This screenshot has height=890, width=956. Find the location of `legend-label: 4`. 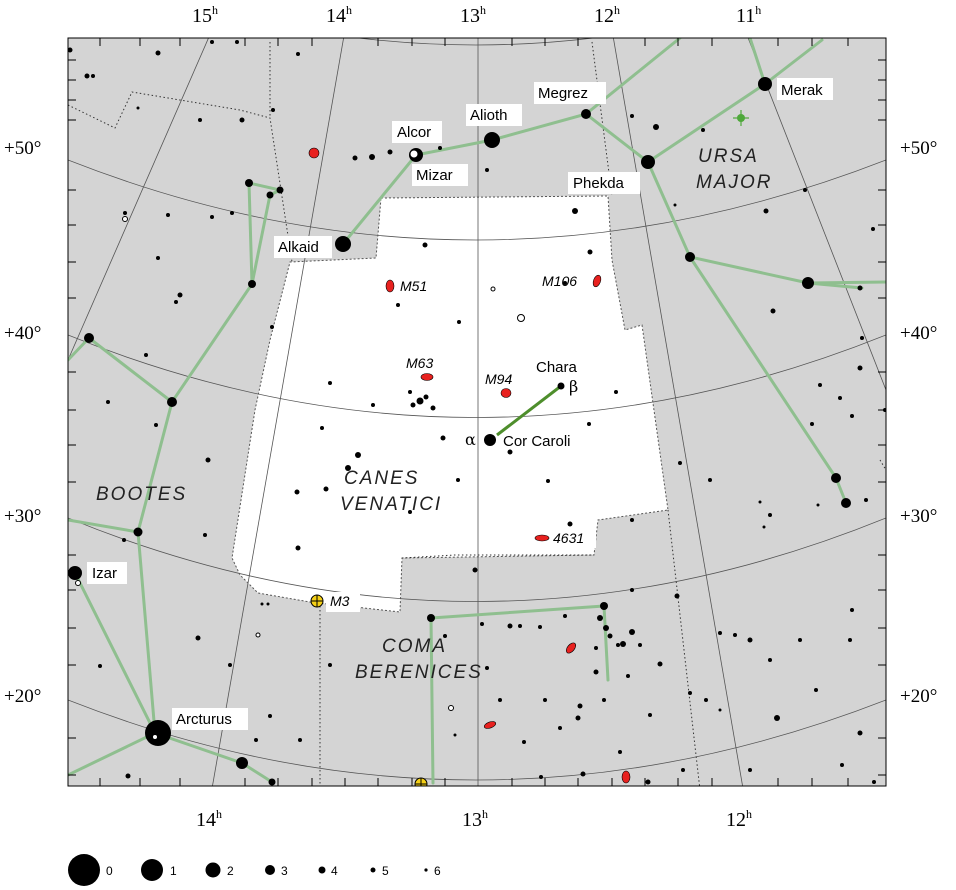

legend-label: 4 is located at coordinates (334, 871).